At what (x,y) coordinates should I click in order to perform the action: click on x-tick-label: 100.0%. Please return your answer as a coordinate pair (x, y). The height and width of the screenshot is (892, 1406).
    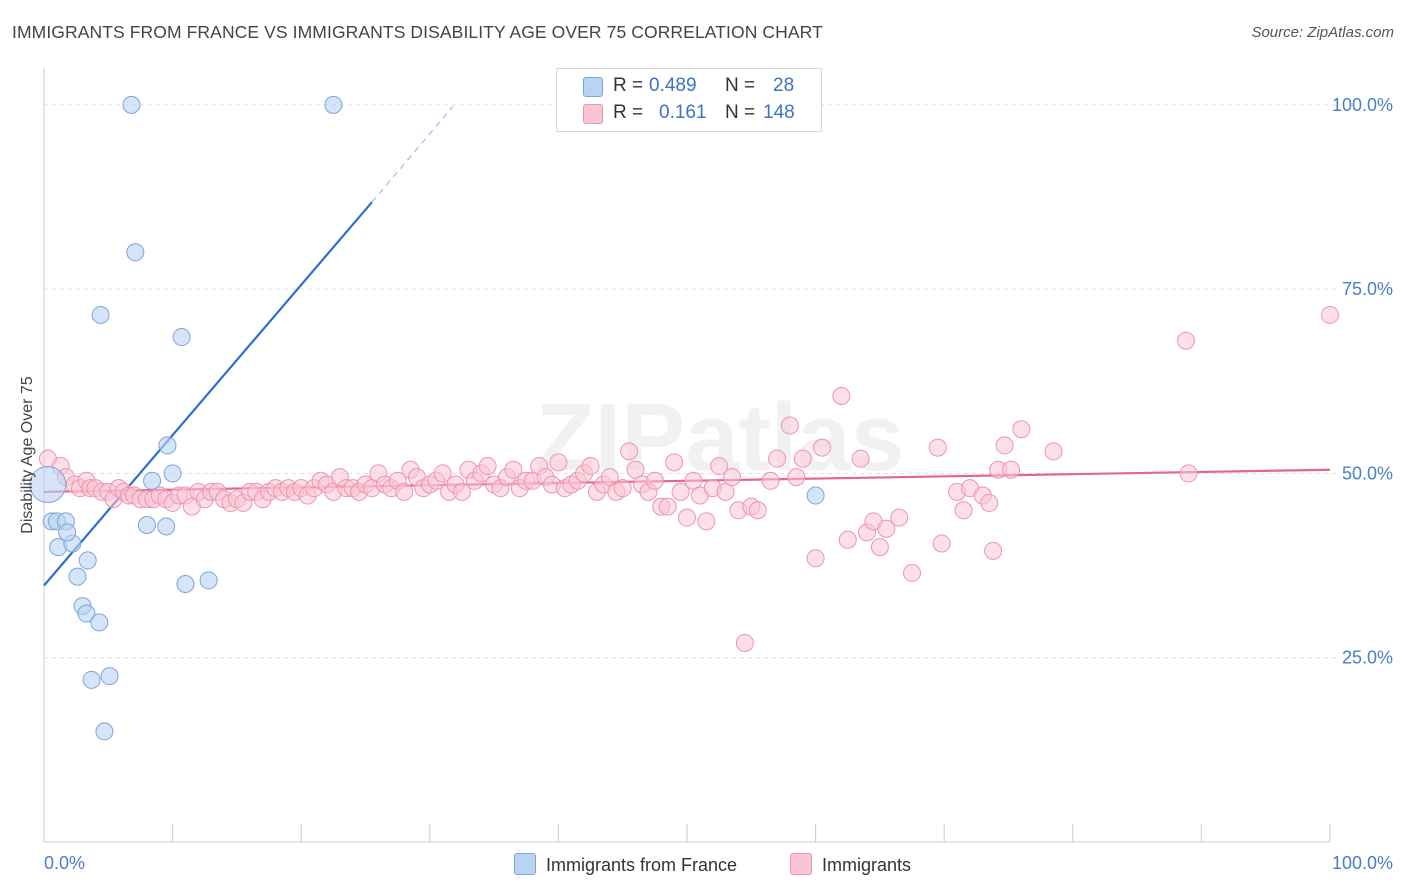
    Looking at the image, I should click on (1362, 863).